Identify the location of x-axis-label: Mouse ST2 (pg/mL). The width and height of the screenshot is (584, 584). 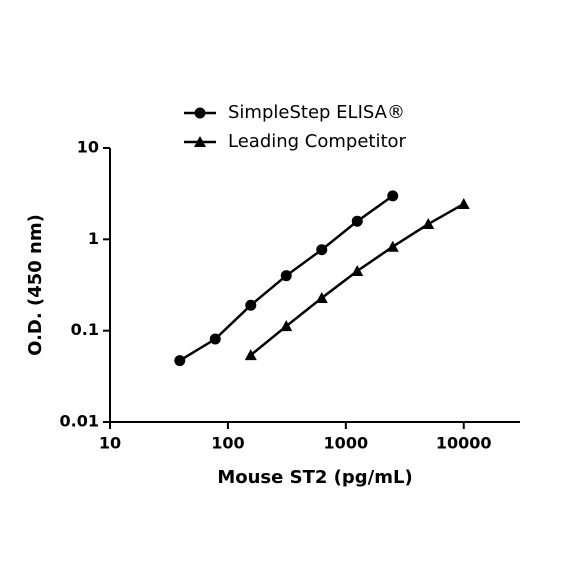
(314, 477).